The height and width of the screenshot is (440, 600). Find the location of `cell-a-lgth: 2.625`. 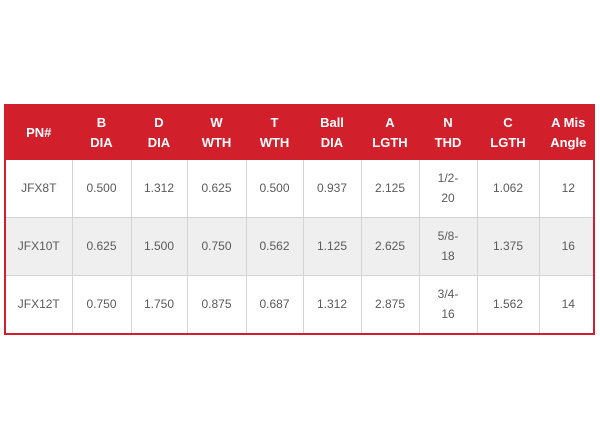

cell-a-lgth: 2.625 is located at coordinates (389, 245).